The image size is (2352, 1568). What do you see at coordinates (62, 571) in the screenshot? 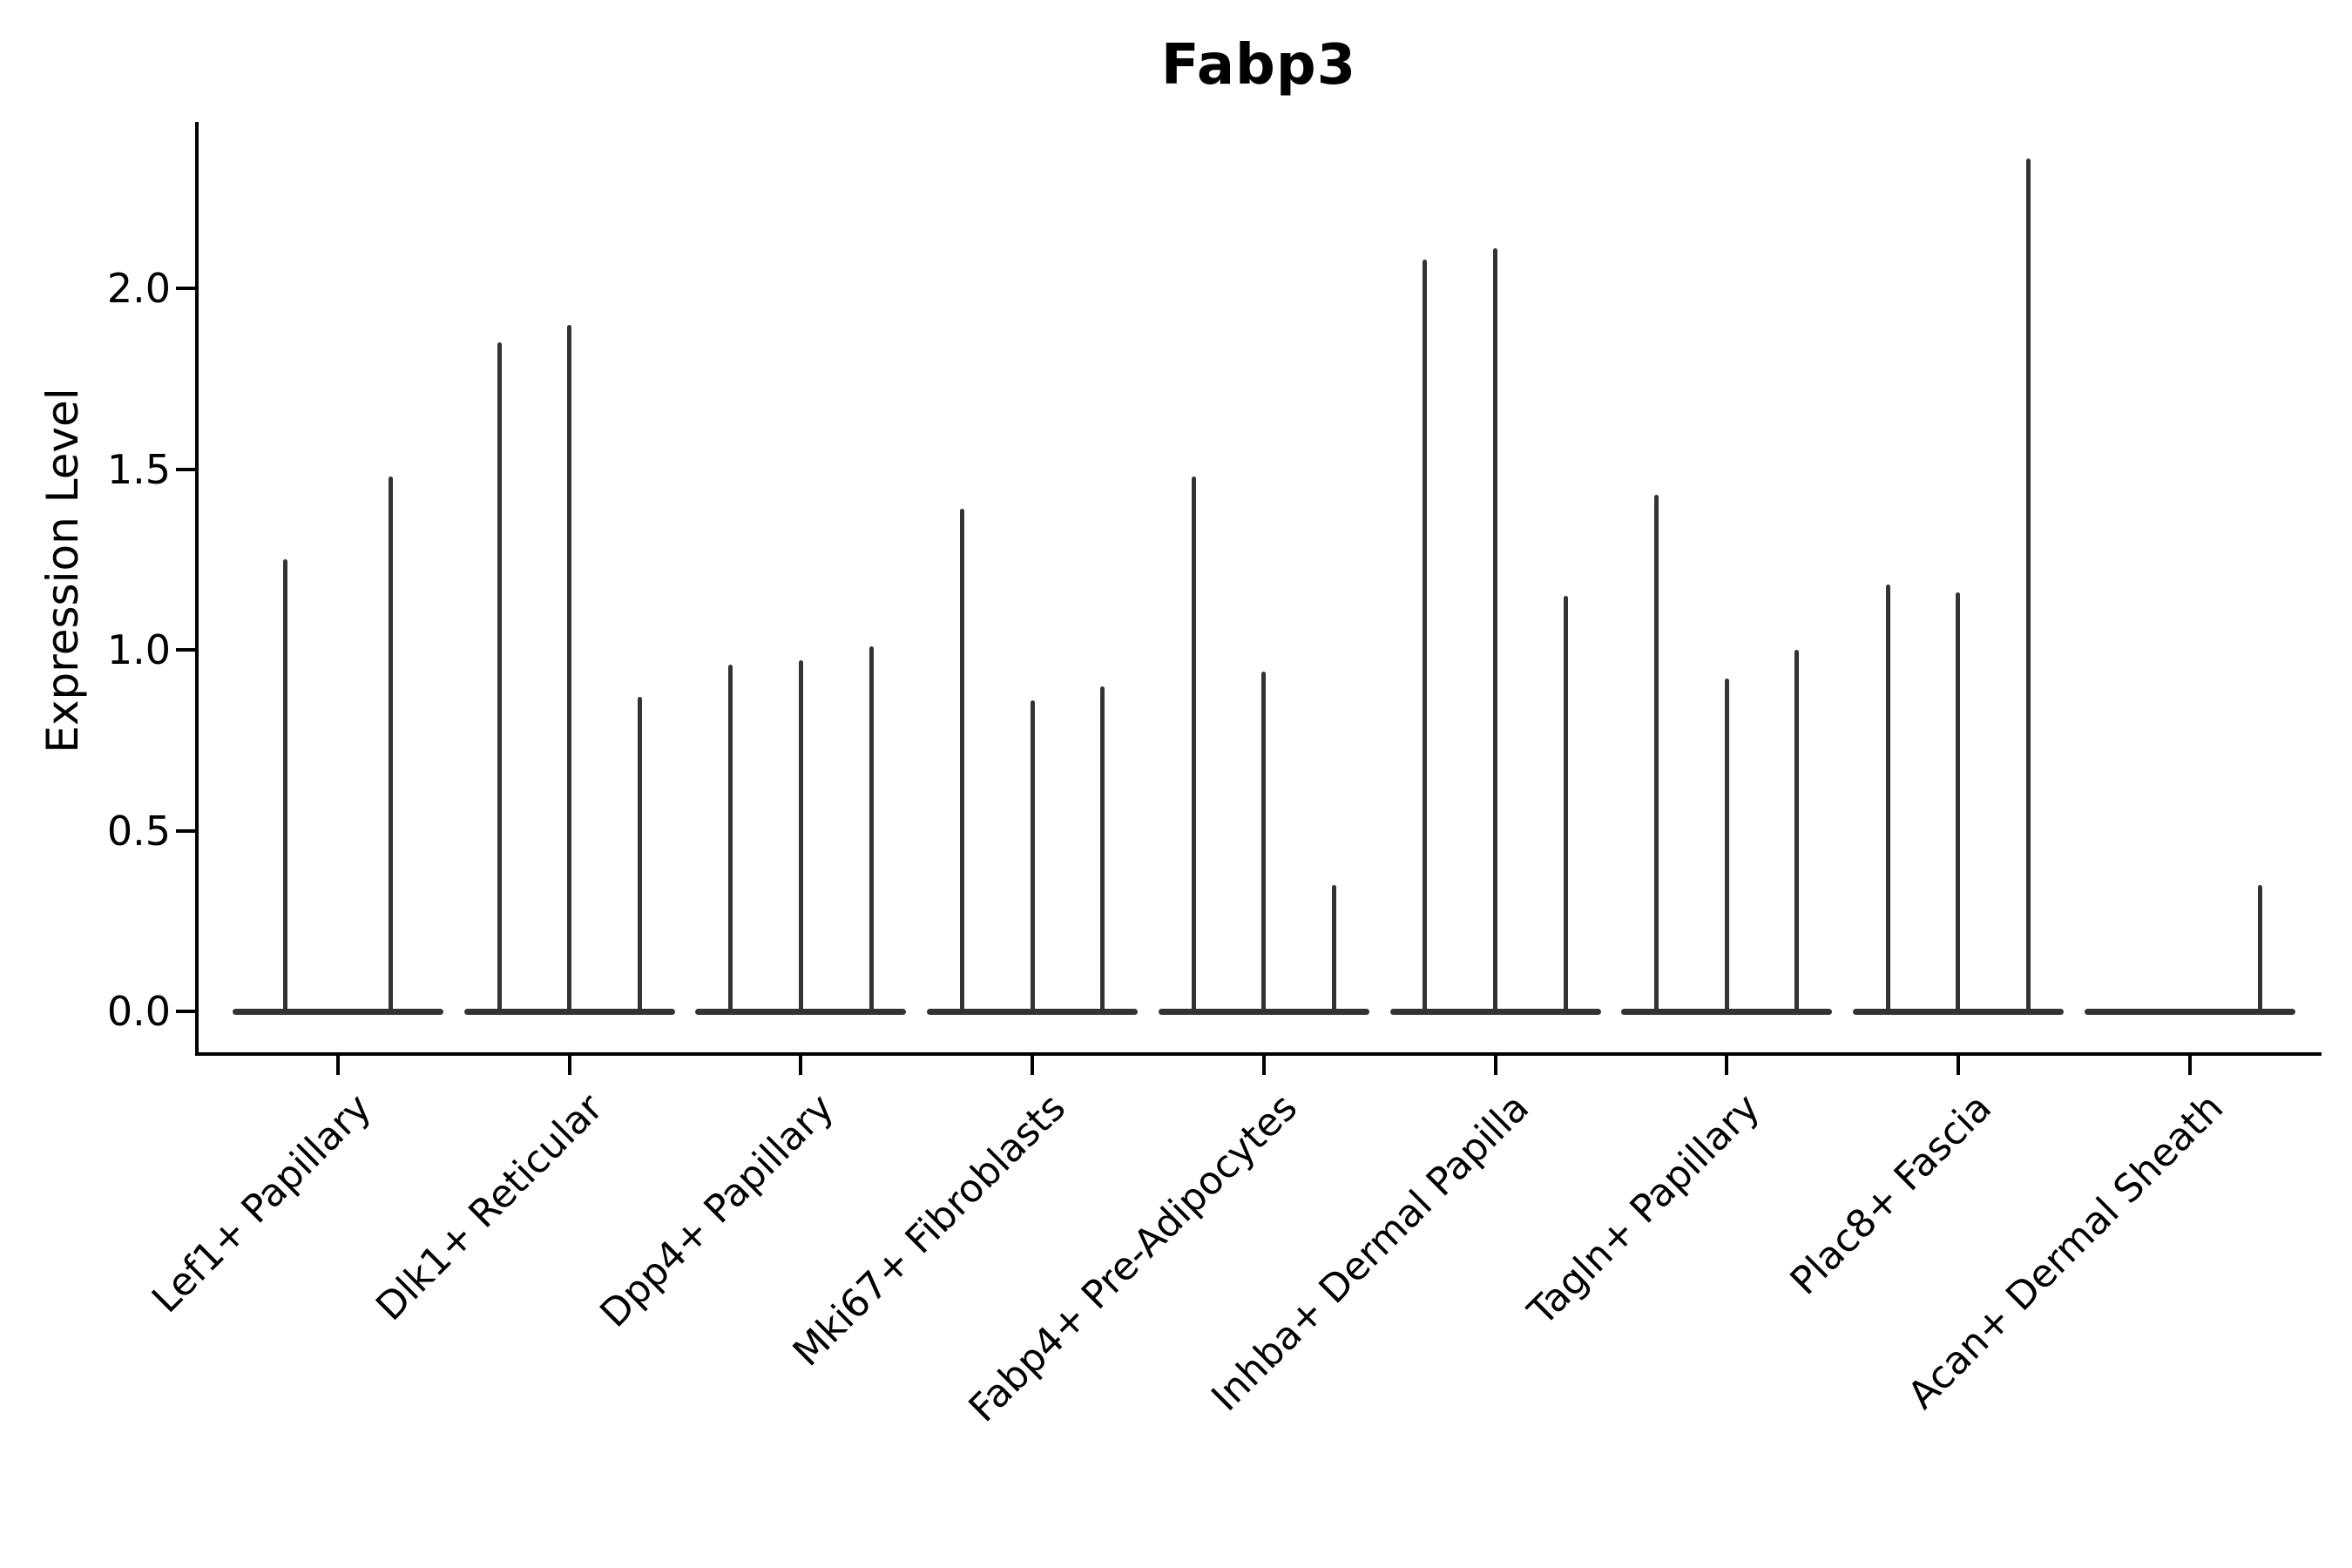
I see `y-axis-title: Expression Level` at bounding box center [62, 571].